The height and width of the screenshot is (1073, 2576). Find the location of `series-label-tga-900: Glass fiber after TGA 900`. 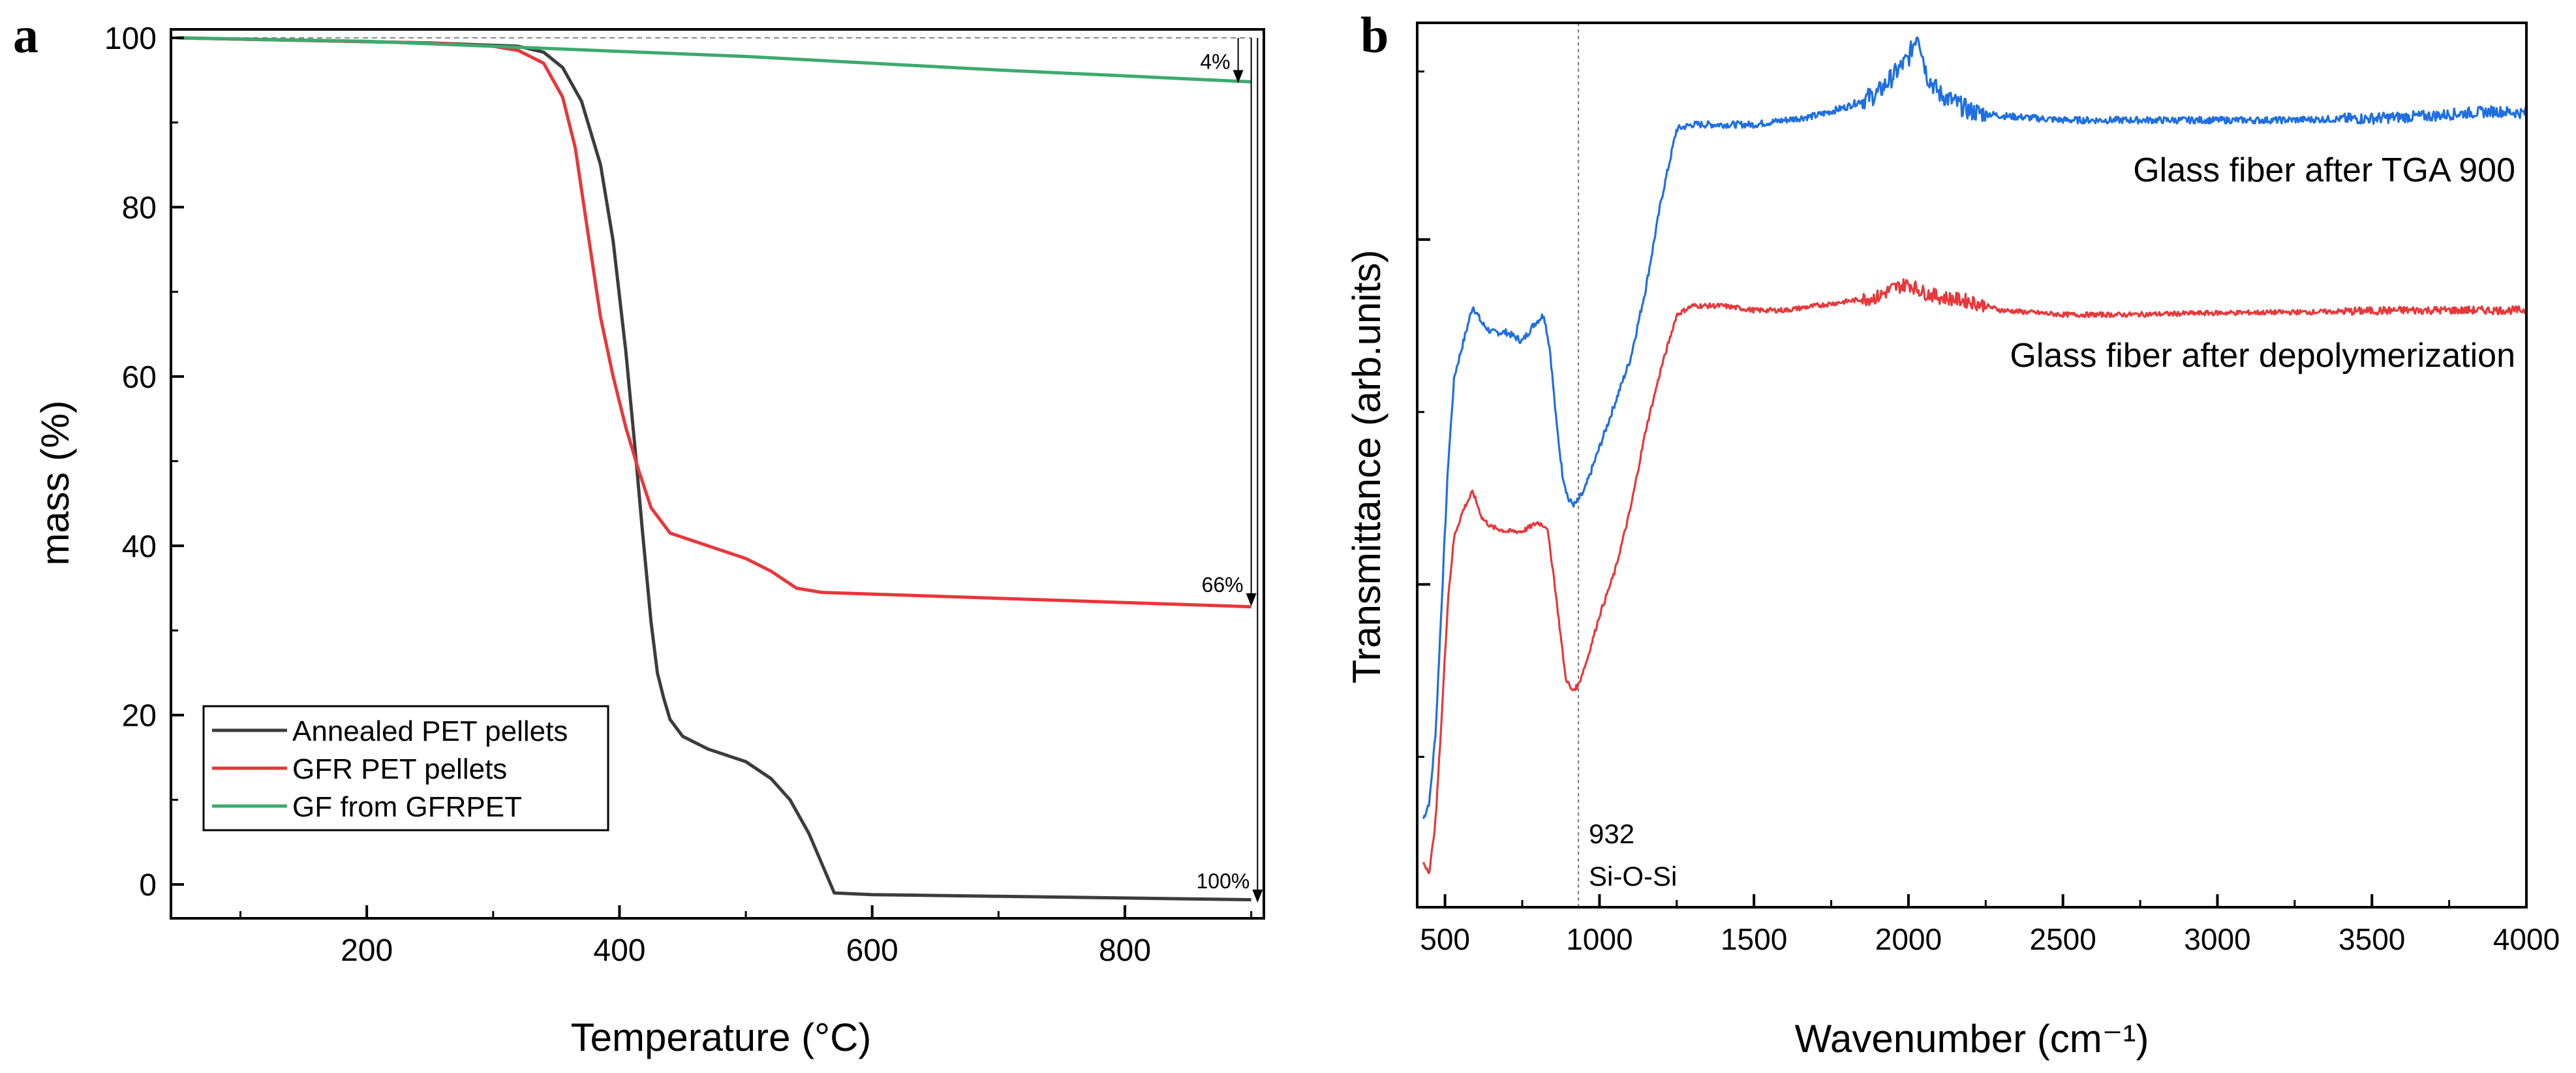

series-label-tga-900: Glass fiber after TGA 900 is located at coordinates (2324, 170).